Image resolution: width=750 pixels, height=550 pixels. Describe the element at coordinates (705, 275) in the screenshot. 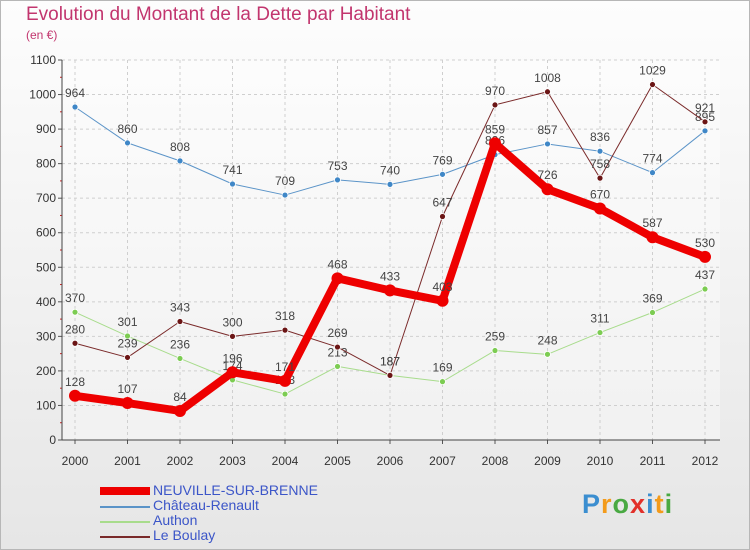

I see `data-label: 437` at that location.